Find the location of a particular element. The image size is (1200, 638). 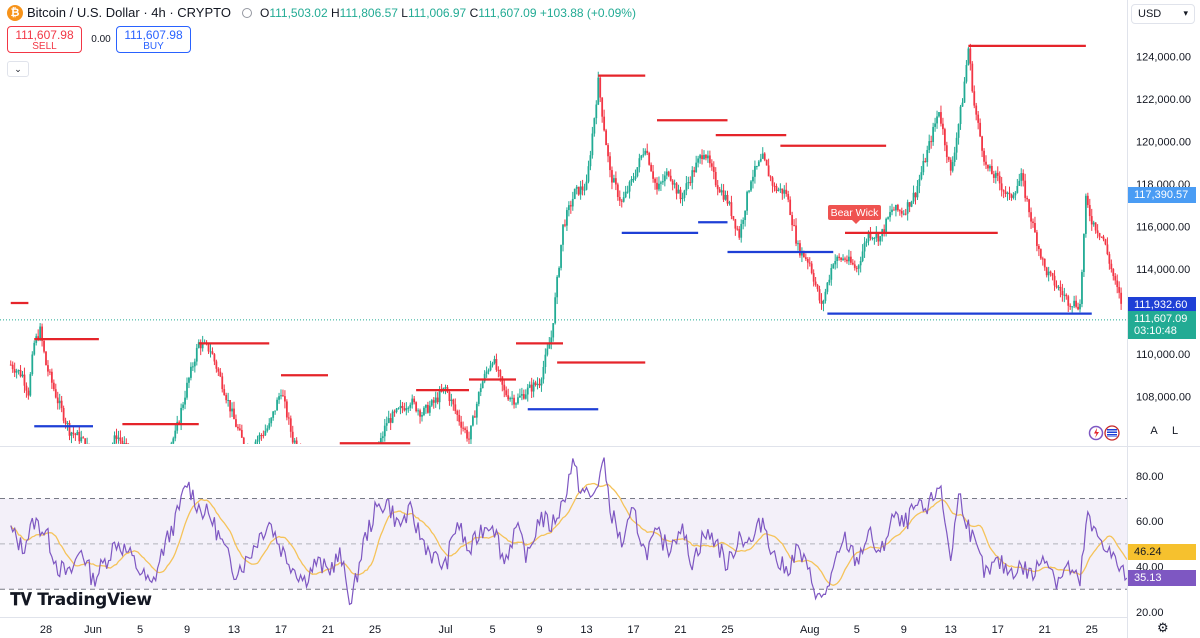

economic-events-icon is located at coordinates (1105, 433).